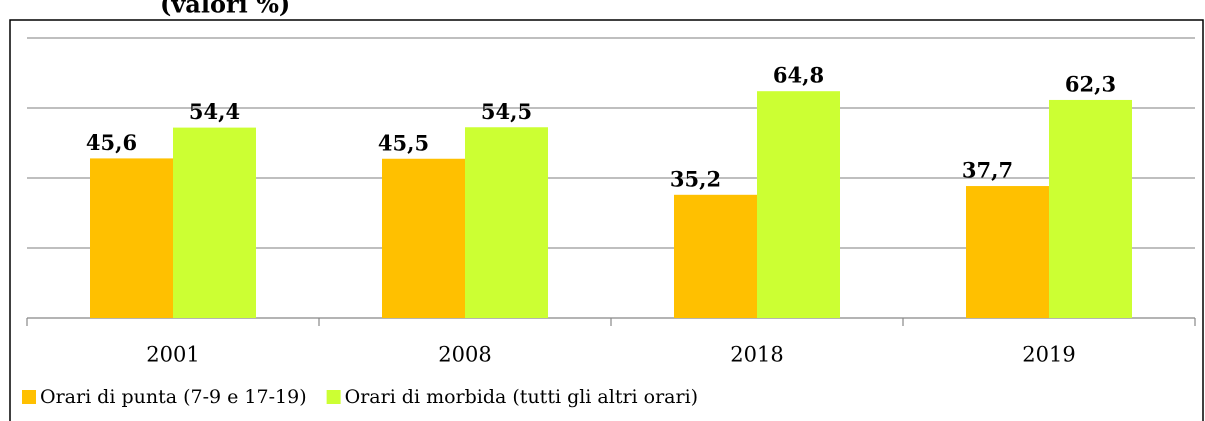  Describe the element at coordinates (225, 9) in the screenshot. I see `chart-title: (valori %)` at that location.